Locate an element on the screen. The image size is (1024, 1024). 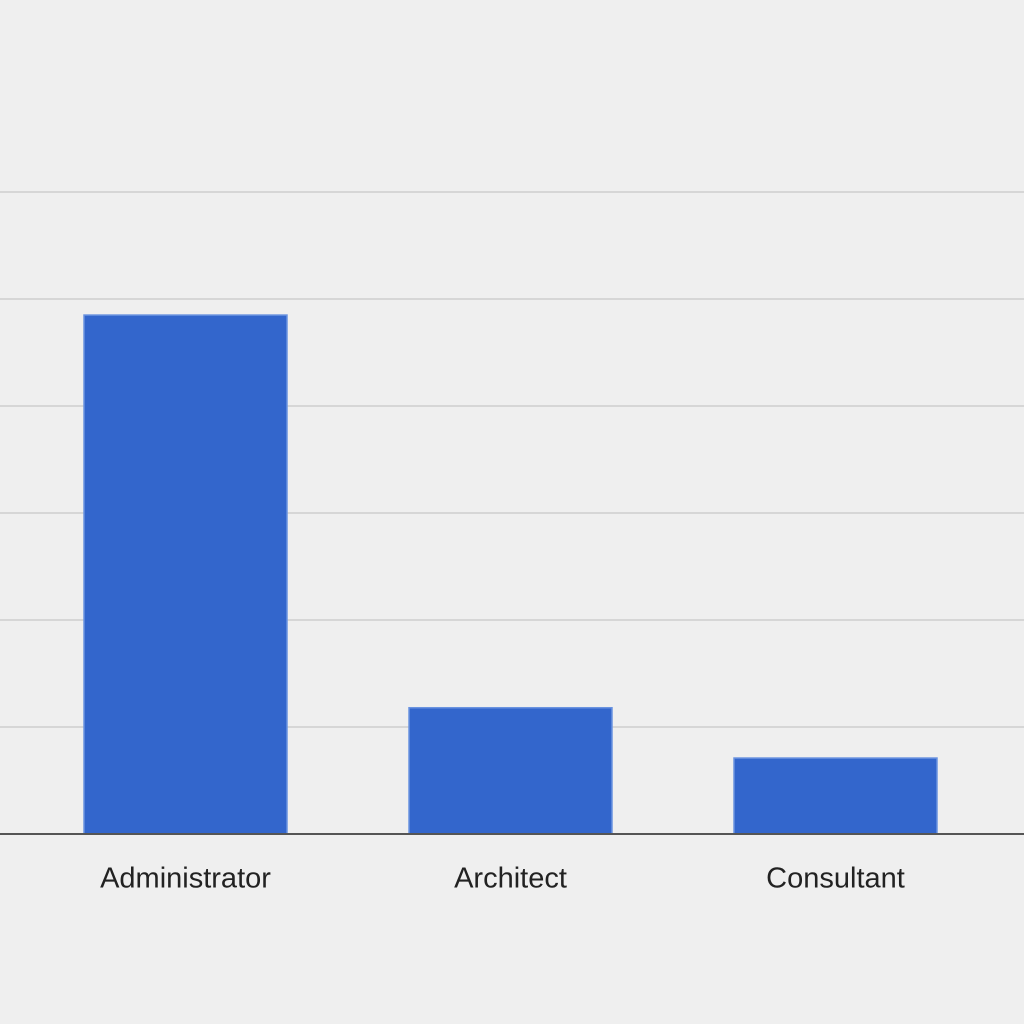
bar-architect is located at coordinates (510, 770).